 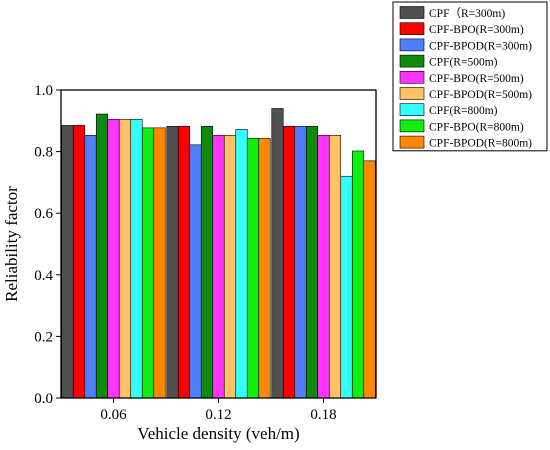 I want to click on x-tick-label: 0.06, so click(x=113, y=415).